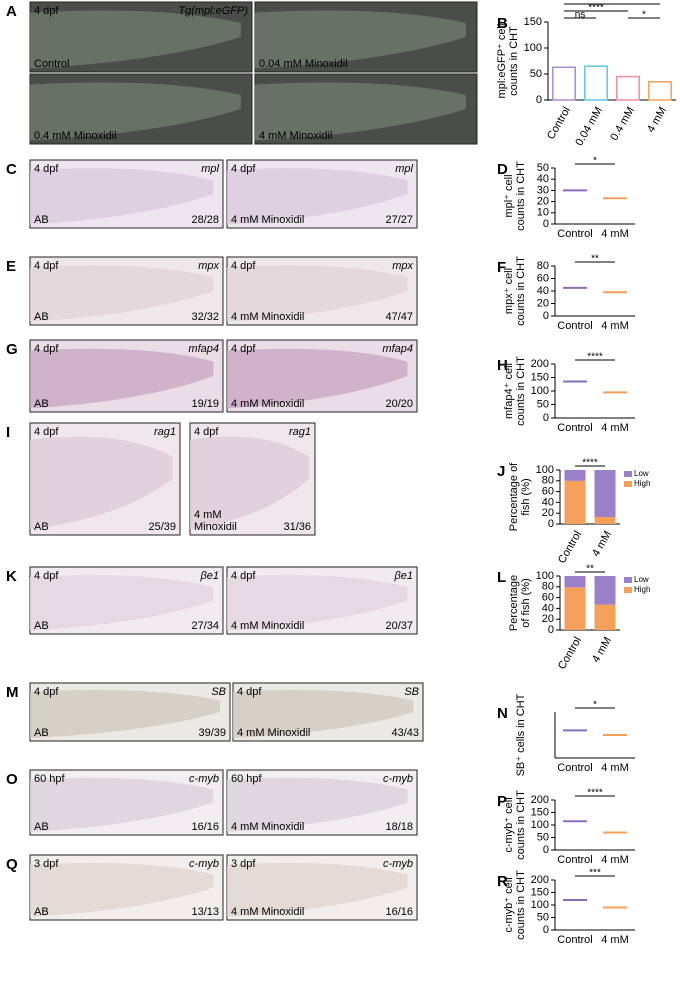 The height and width of the screenshot is (992, 680). I want to click on ratio-label: 47/47, so click(399, 317).